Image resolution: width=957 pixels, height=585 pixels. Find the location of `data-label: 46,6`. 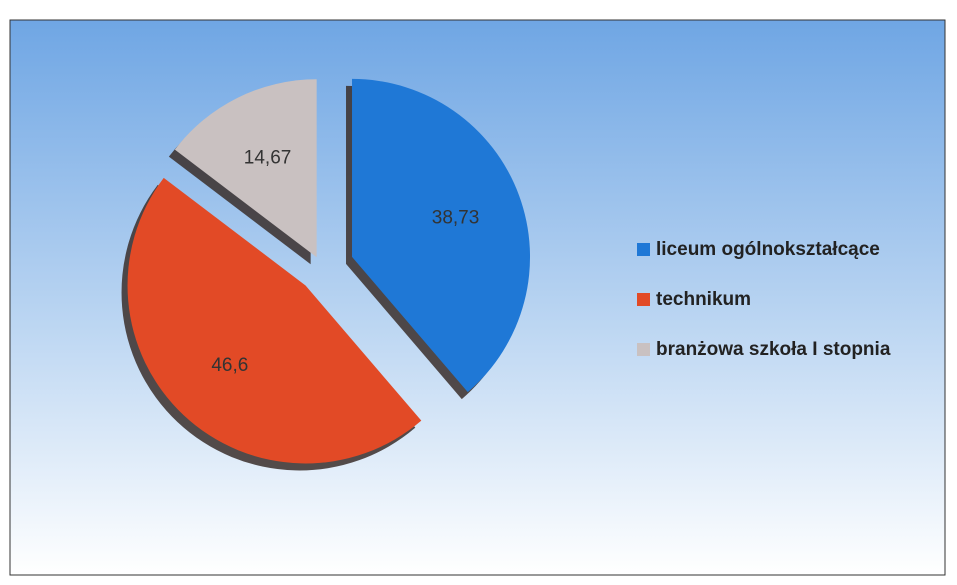

data-label: 46,6 is located at coordinates (229, 365).